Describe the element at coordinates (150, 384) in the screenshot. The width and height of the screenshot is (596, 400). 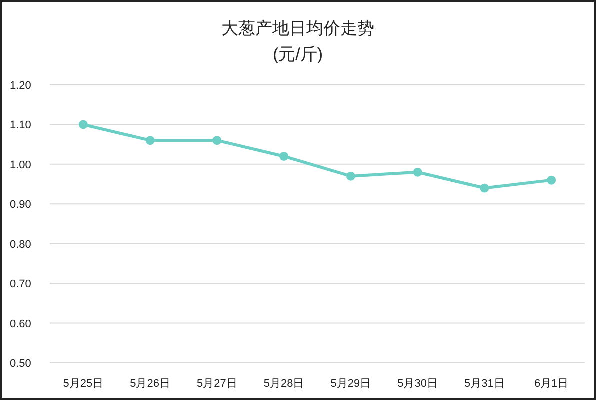
I see `x-tick-label: 5月26日` at that location.